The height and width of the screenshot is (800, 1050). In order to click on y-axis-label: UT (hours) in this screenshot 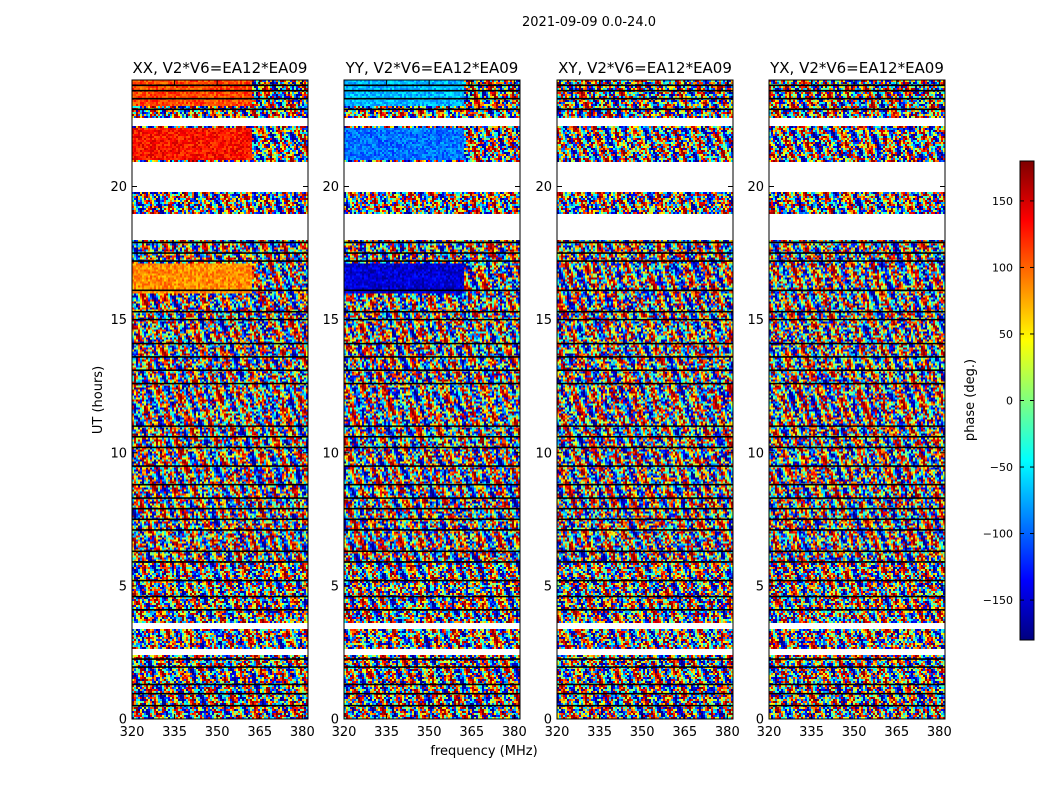, I will do `click(98, 400)`.